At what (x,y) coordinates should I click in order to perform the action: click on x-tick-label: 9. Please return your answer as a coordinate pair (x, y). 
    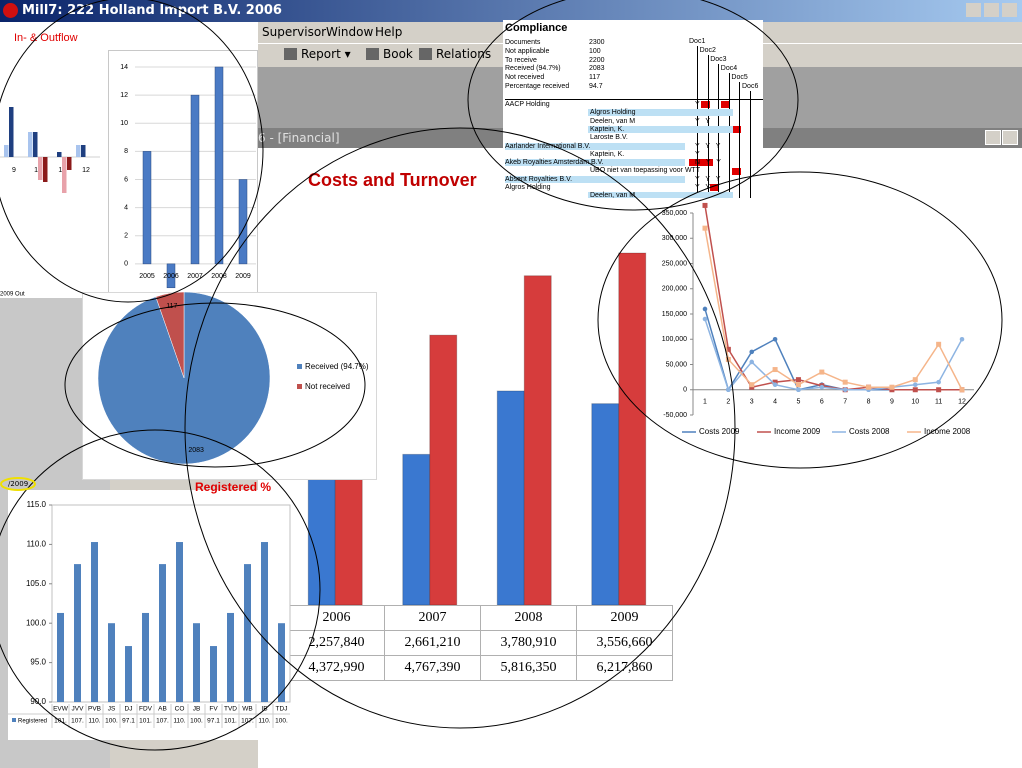
    Looking at the image, I should click on (892, 402).